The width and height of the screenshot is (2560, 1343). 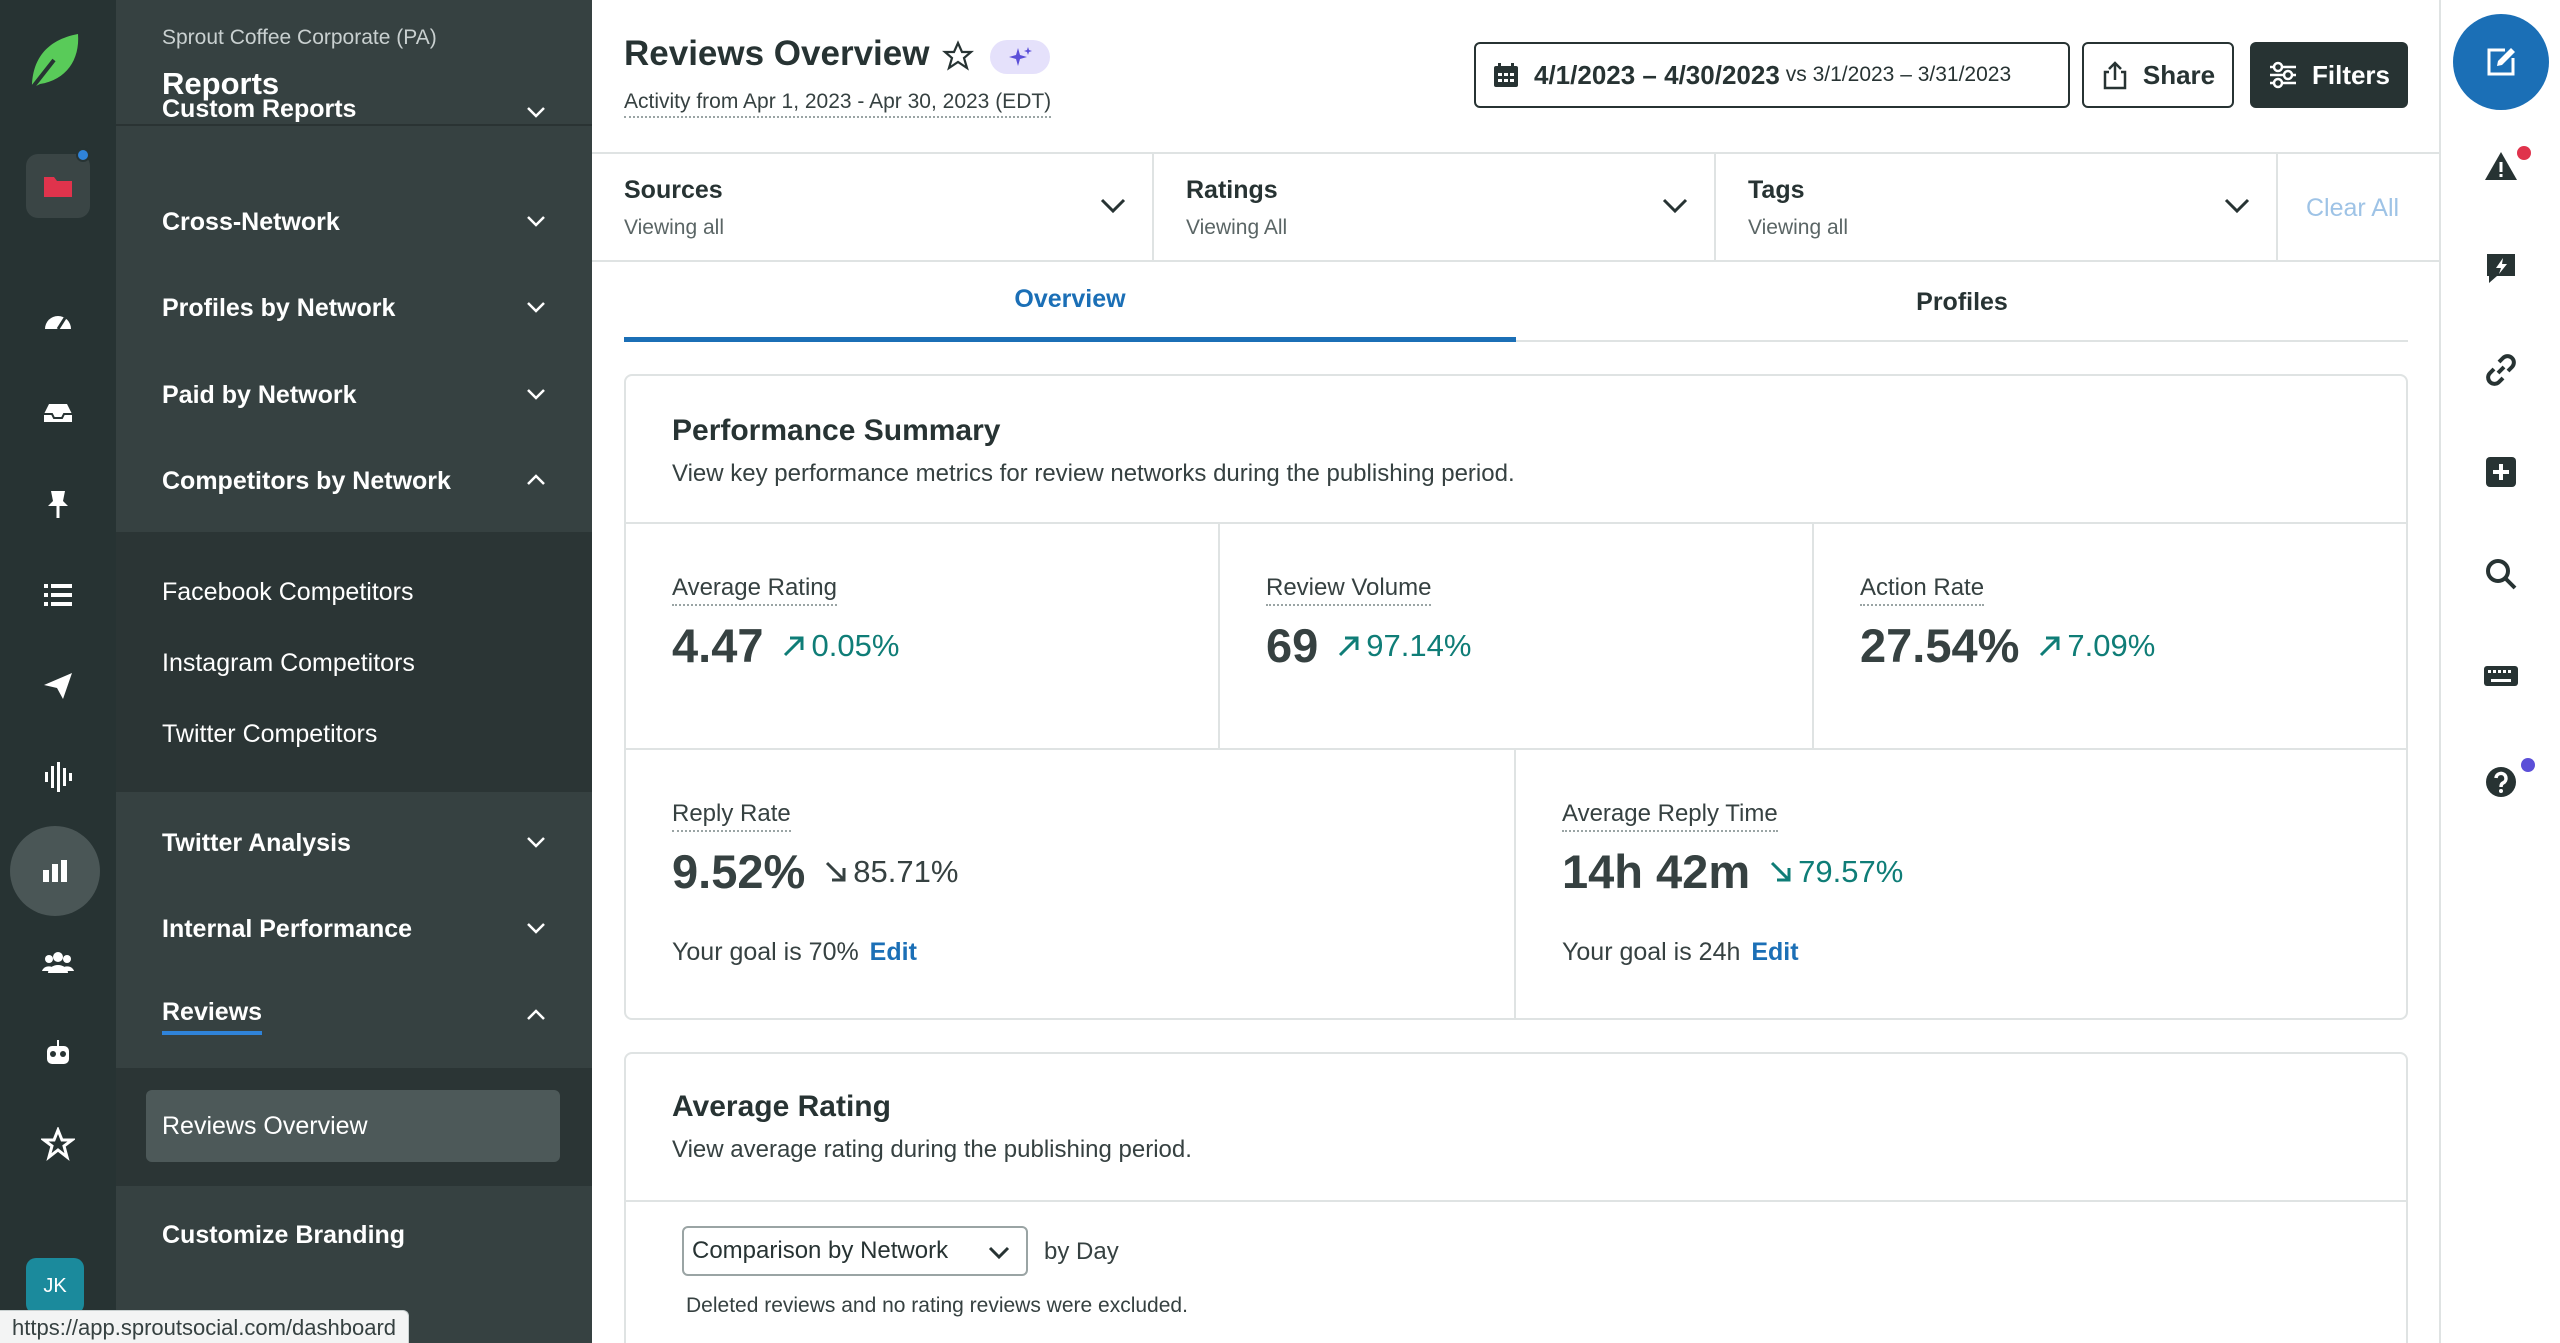 I want to click on nav-item-cross-network: Cross-Network, so click(x=354, y=222).